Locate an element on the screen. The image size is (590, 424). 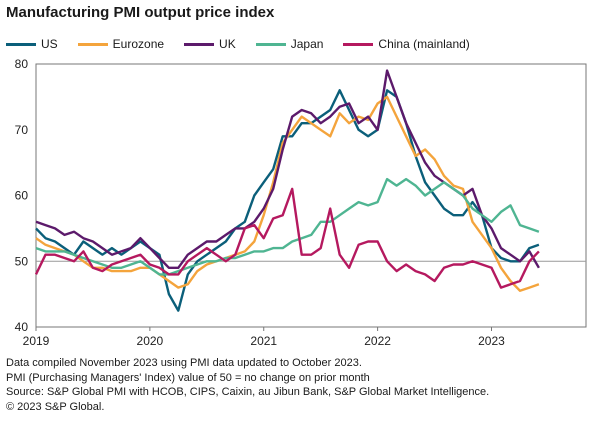
x-tick-label: 2023 is located at coordinates (491, 341).